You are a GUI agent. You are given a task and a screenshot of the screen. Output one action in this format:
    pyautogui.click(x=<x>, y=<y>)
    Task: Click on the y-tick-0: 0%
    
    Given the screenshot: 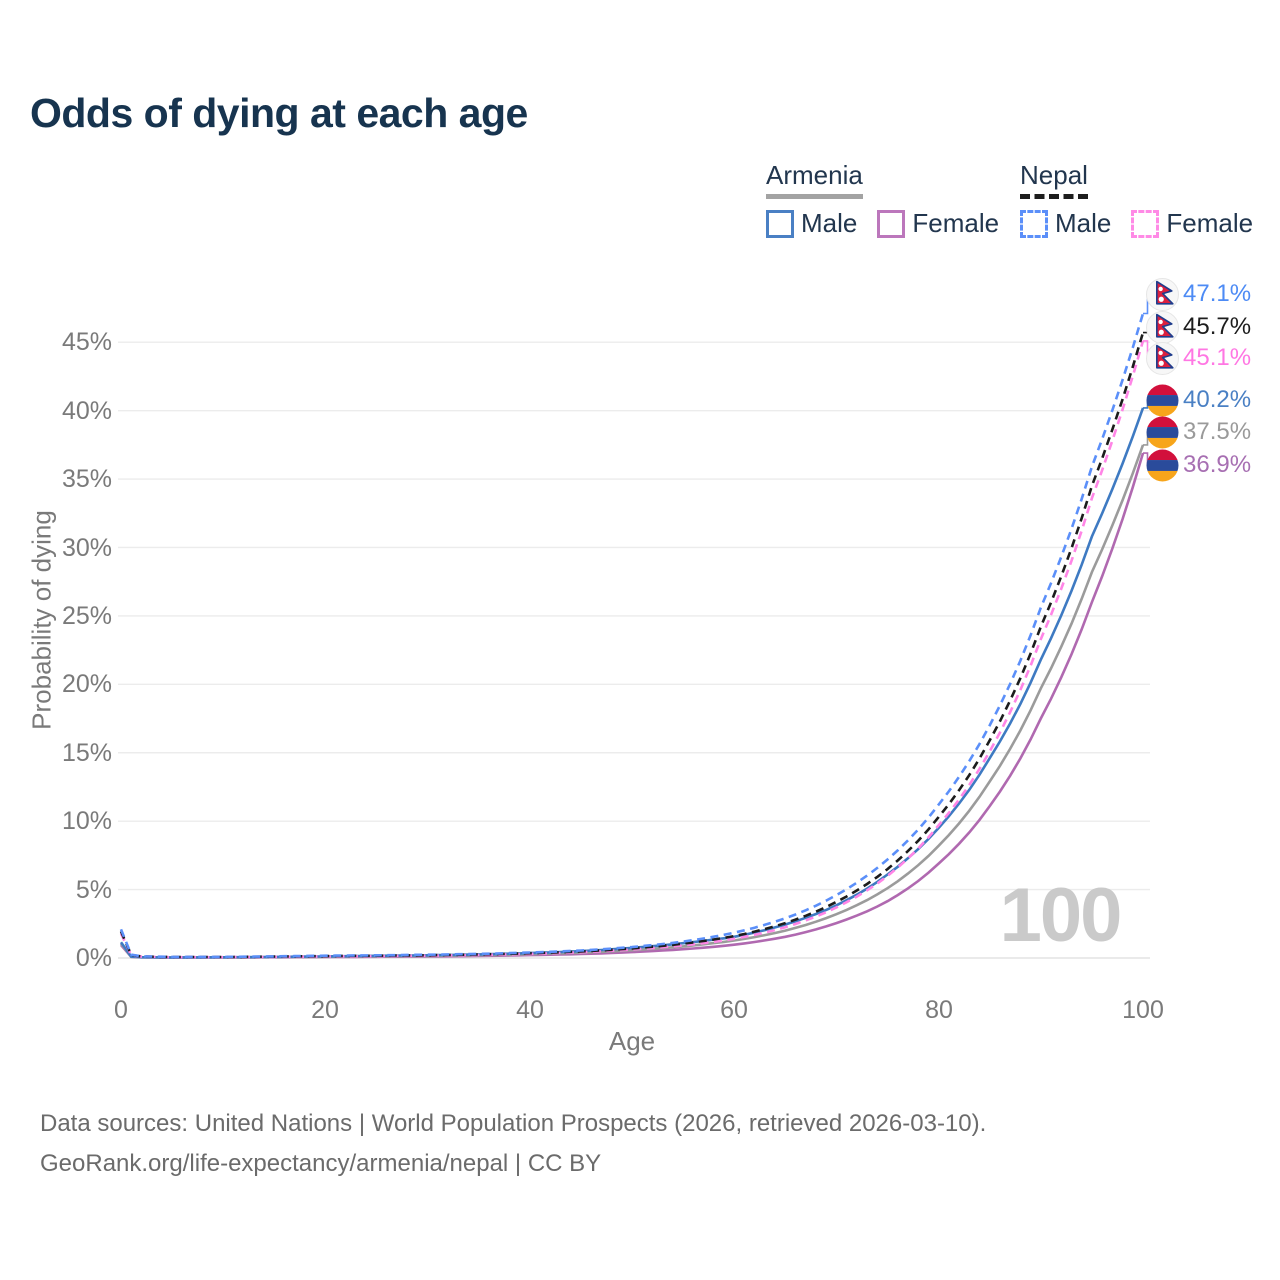 What is the action you would take?
    pyautogui.click(x=93, y=958)
    